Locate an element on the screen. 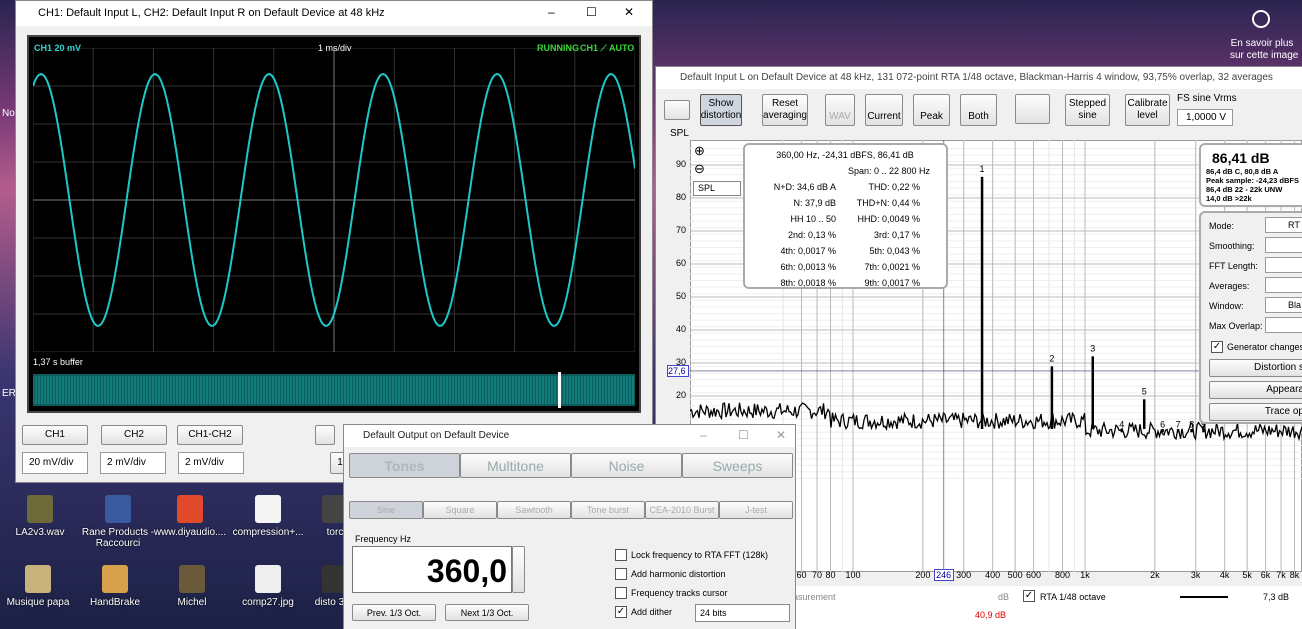 The height and width of the screenshot is (629, 1302). grid-button is located at coordinates (325, 435).